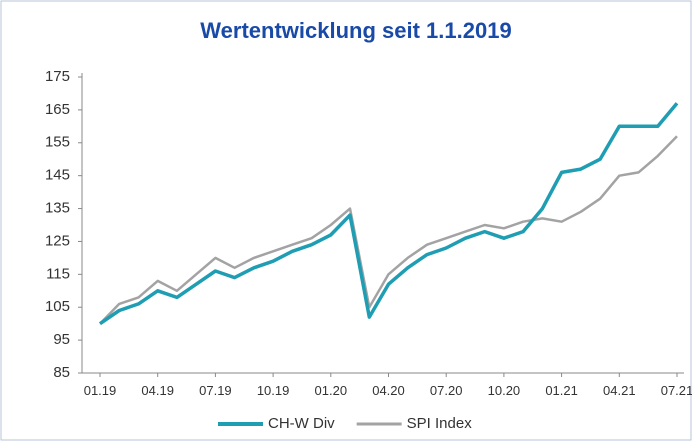 The height and width of the screenshot is (441, 692). Describe the element at coordinates (57, 208) in the screenshot. I see `y-tick-label: 135` at that location.